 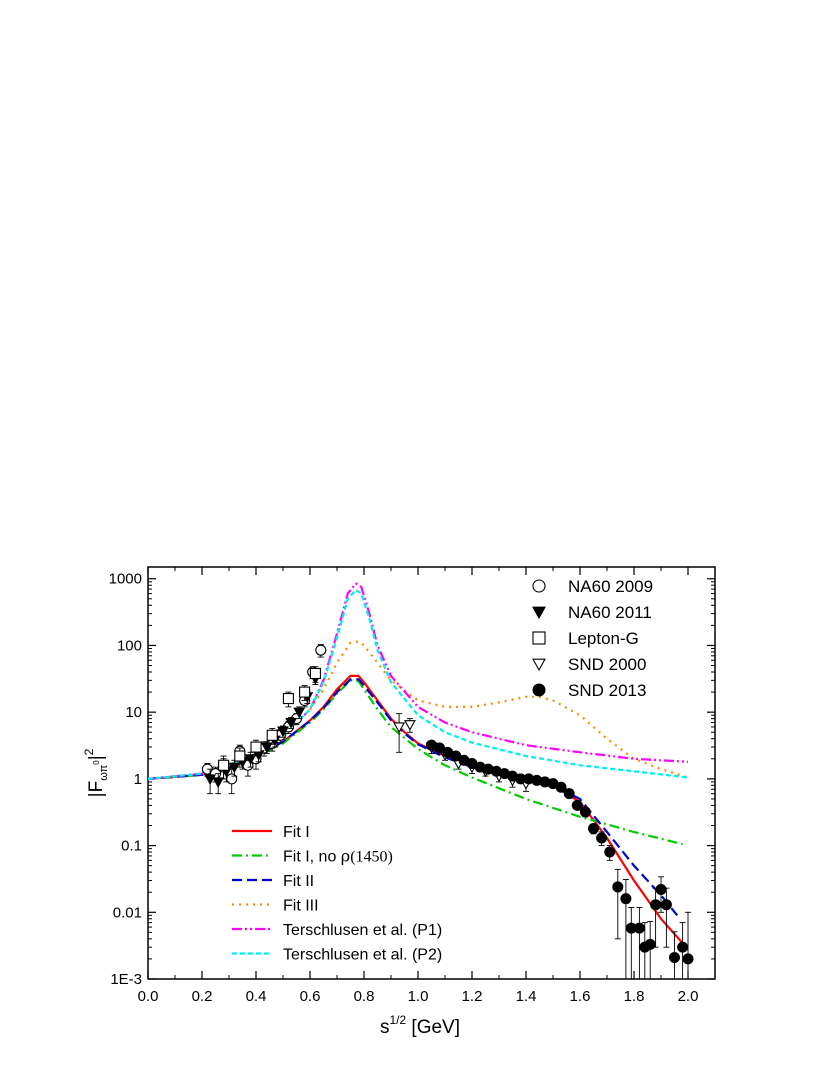 I want to click on x-tick-label: 1.6, so click(x=580, y=996).